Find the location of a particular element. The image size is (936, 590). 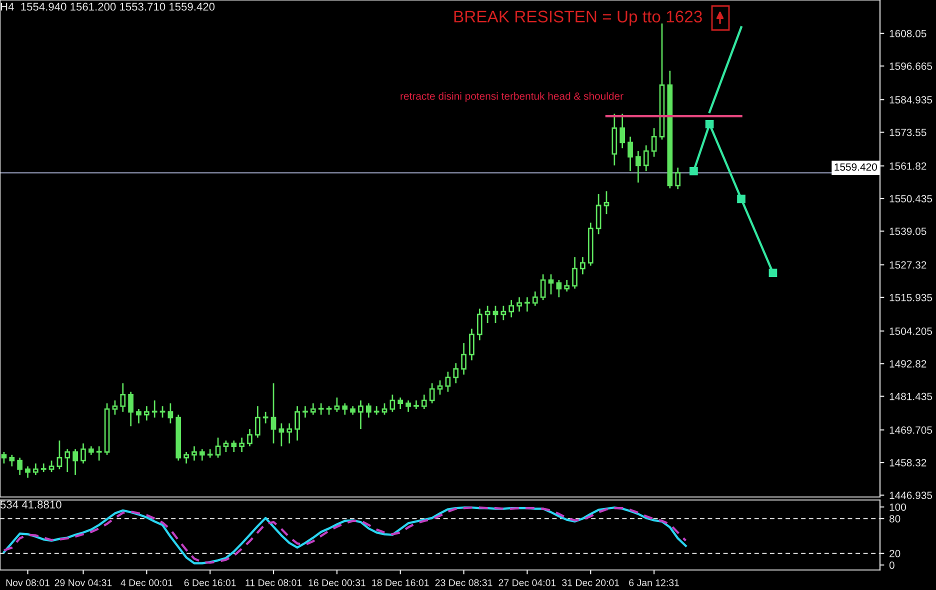

y-tick-label: 1550.435 is located at coordinates (911, 198).